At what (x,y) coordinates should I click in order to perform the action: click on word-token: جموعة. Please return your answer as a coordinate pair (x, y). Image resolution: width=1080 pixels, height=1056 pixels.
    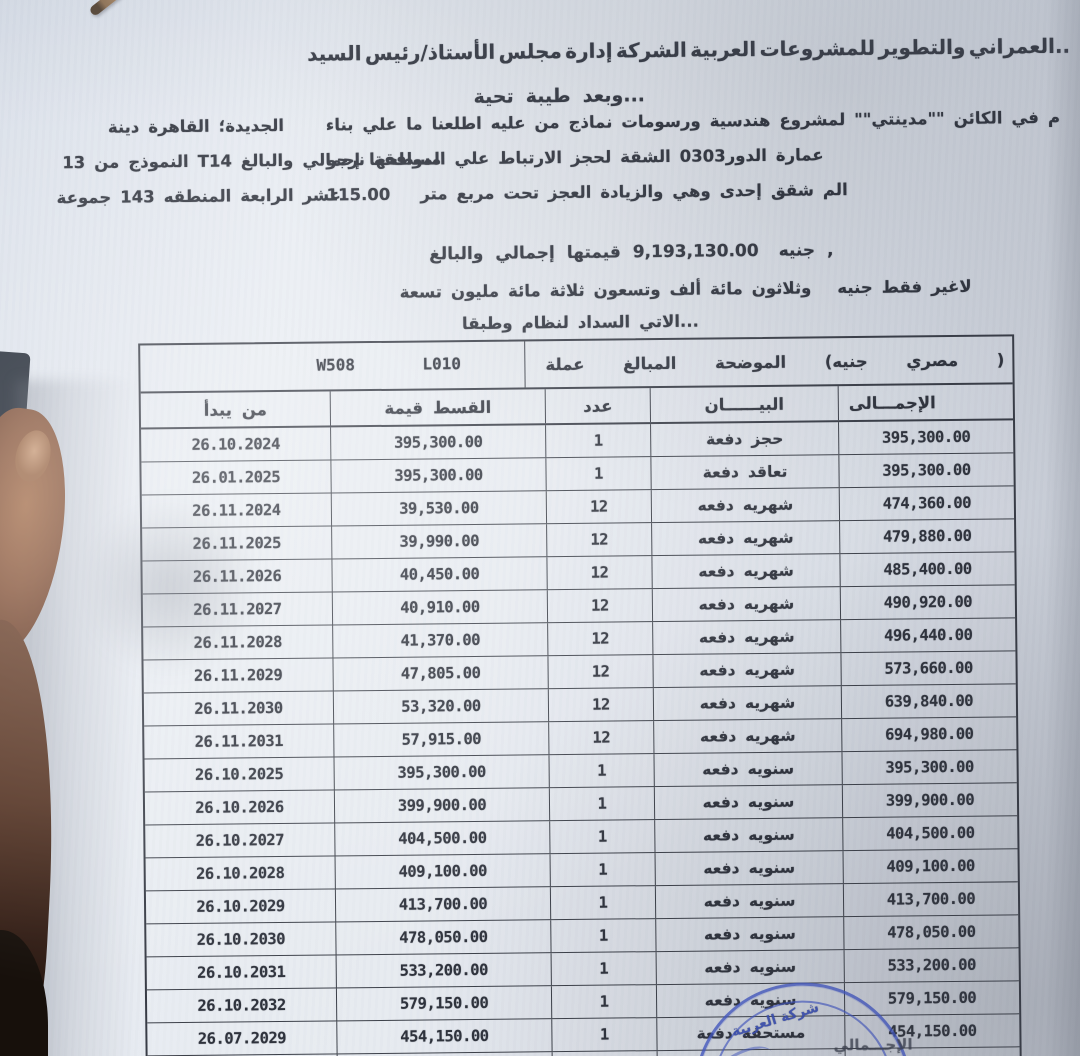
    Looking at the image, I should click on (84, 197).